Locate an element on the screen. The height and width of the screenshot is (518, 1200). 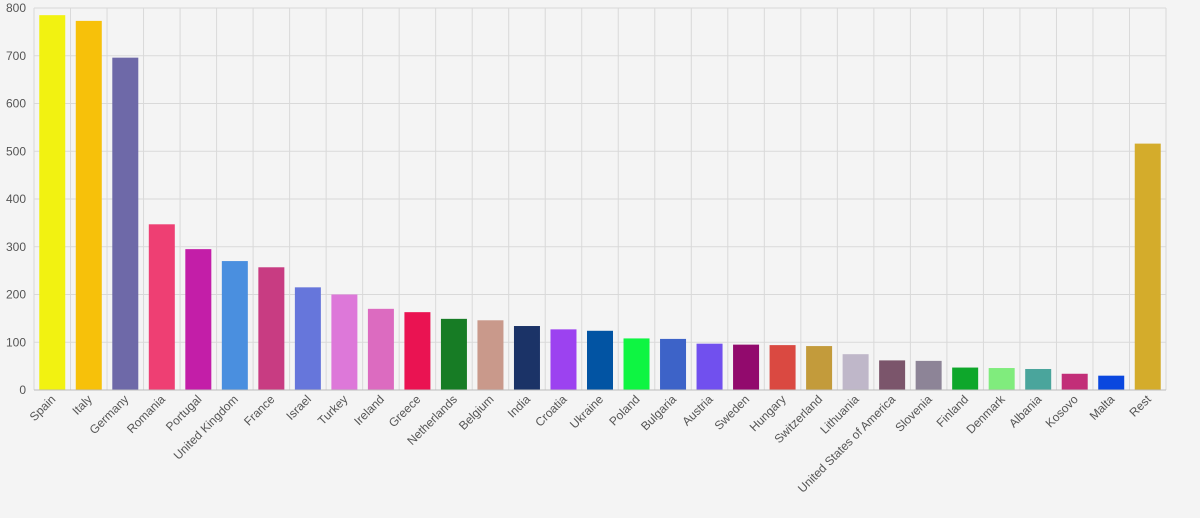
y-axis-ticks: 0 100 200 300 400 500 600 700 800 is located at coordinates (16, 199).